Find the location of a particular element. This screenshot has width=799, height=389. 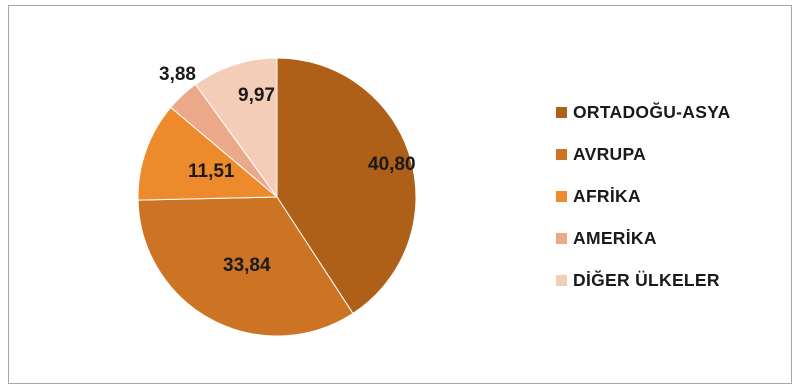

legend-item: AMERİKA is located at coordinates (671, 238).